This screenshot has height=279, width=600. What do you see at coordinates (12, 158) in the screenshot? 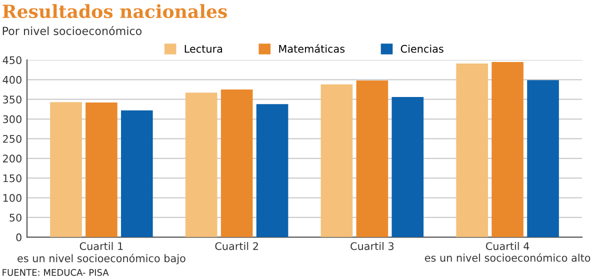
I see `y-tick-label: 200` at bounding box center [12, 158].